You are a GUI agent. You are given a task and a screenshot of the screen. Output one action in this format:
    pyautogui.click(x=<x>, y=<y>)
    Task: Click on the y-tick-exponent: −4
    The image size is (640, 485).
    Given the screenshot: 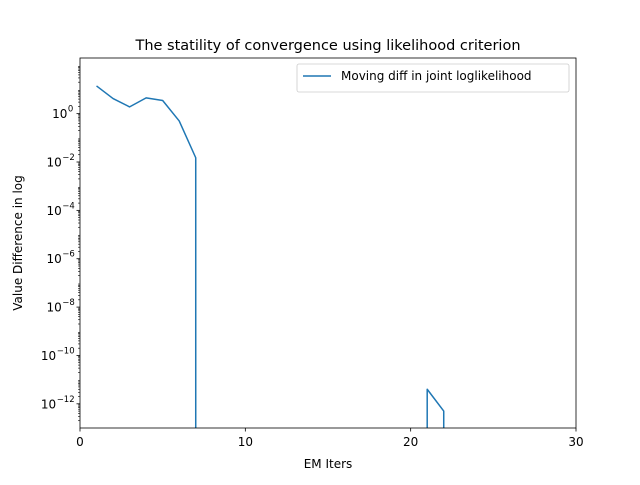 What is the action you would take?
    pyautogui.click(x=68, y=206)
    